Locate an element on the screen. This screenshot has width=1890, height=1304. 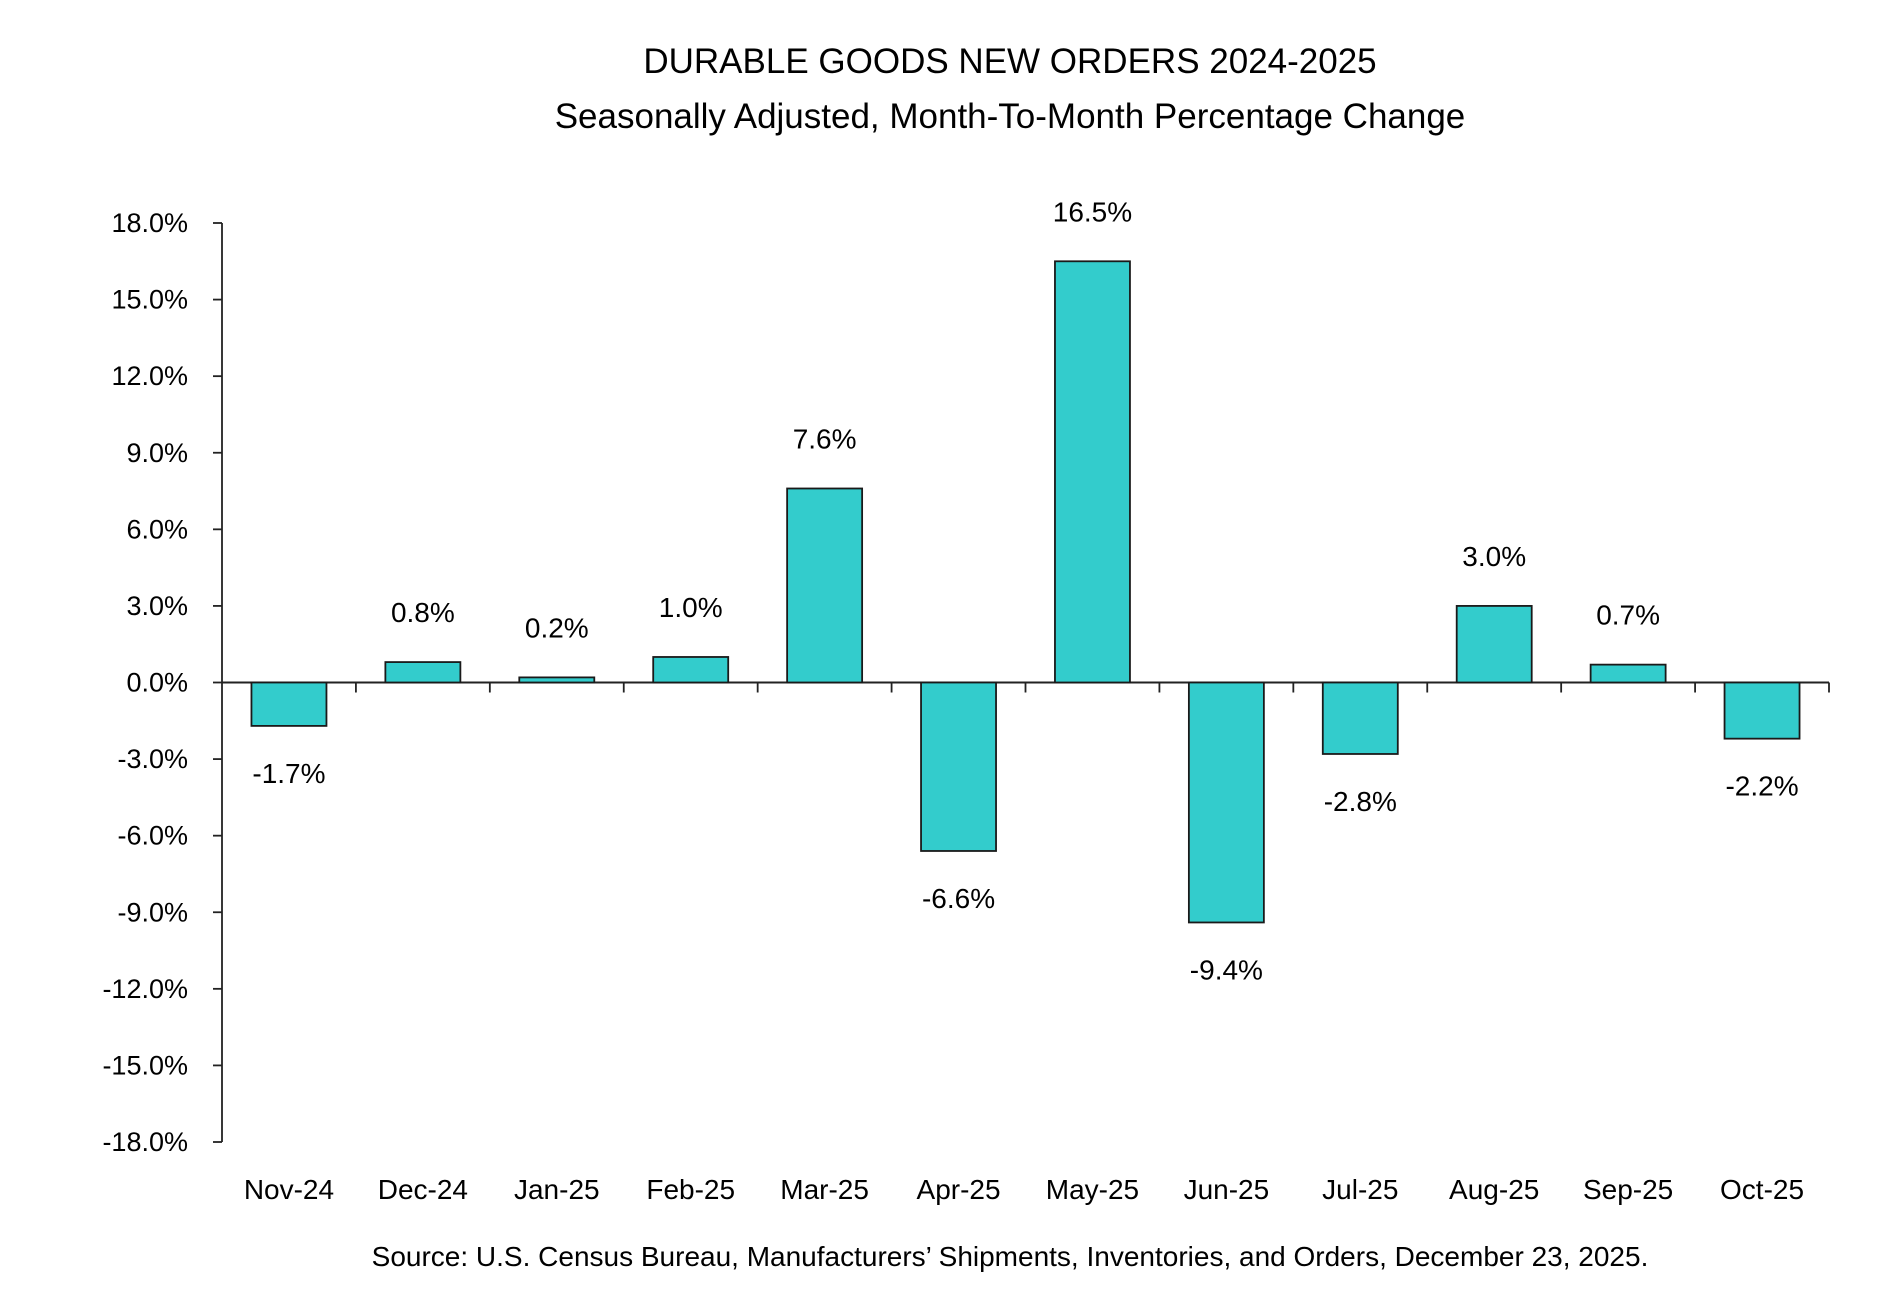
y-tick-label: -9.0% is located at coordinates (152, 912).